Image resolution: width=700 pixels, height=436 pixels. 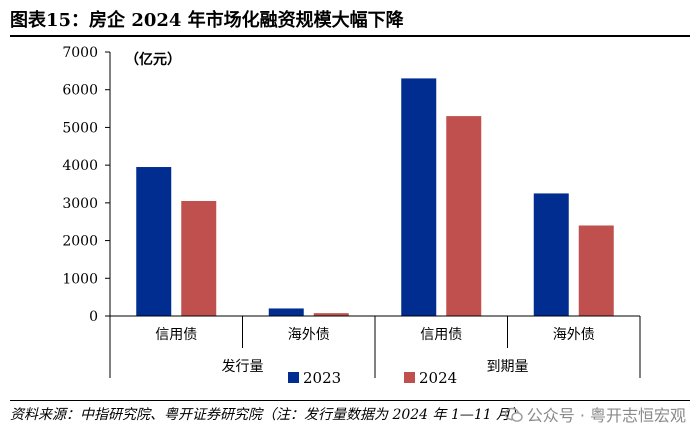 I want to click on y-tick-label: 4000, so click(x=80, y=166).